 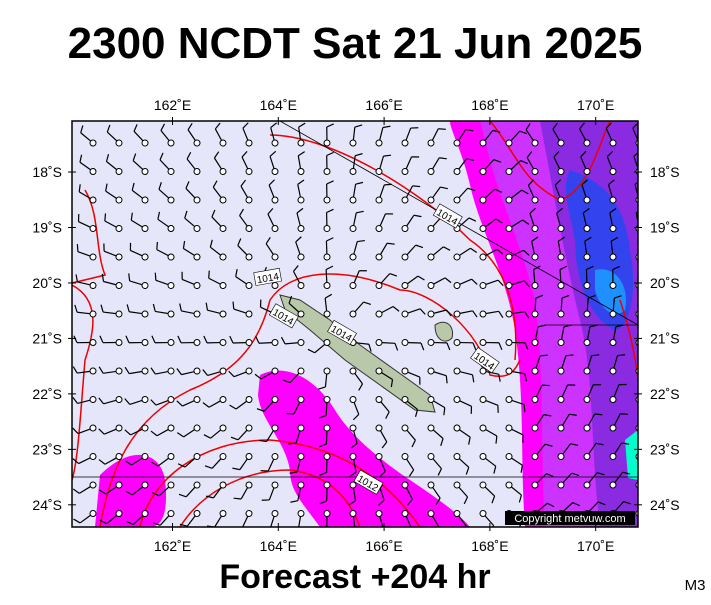 What do you see at coordinates (355, 43) in the screenshot?
I see `title: 2300 NCDT Sat 21 Jun 2025` at bounding box center [355, 43].